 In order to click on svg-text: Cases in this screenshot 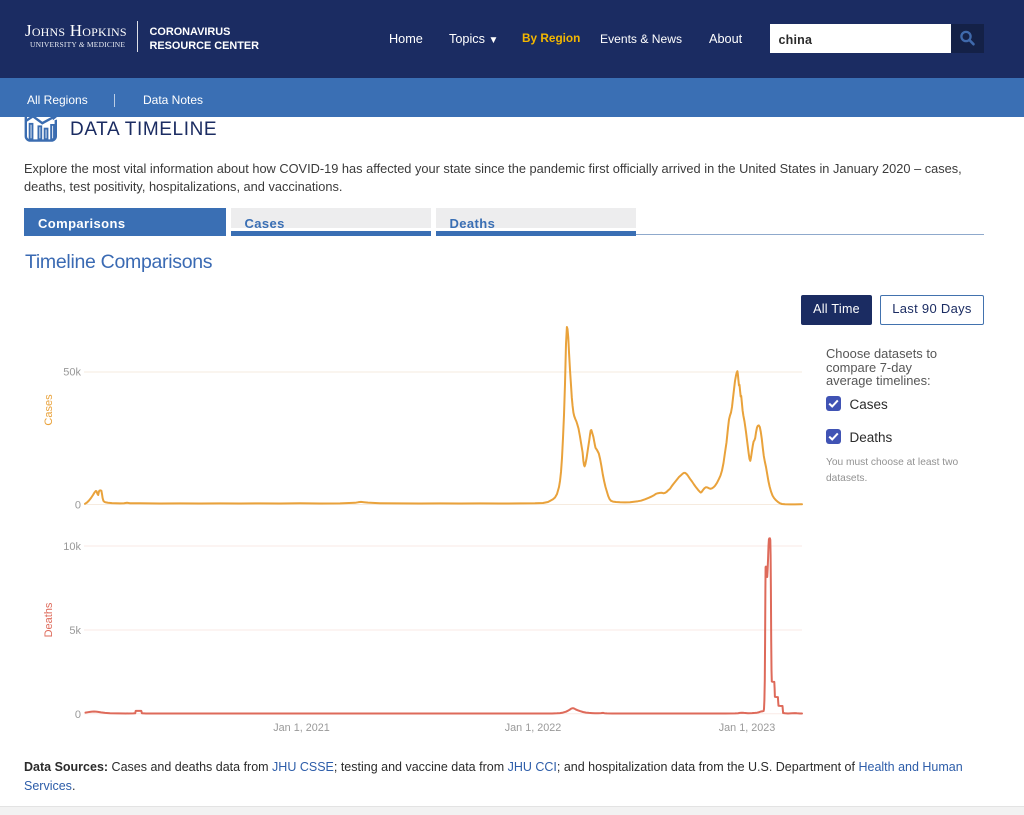, I will do `click(49, 410)`.